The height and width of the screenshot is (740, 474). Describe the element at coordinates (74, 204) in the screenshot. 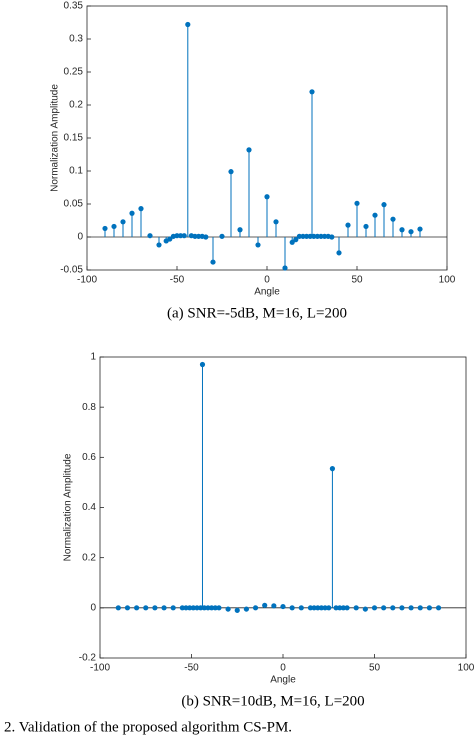

I see `y-tick-label: 0.05` at that location.